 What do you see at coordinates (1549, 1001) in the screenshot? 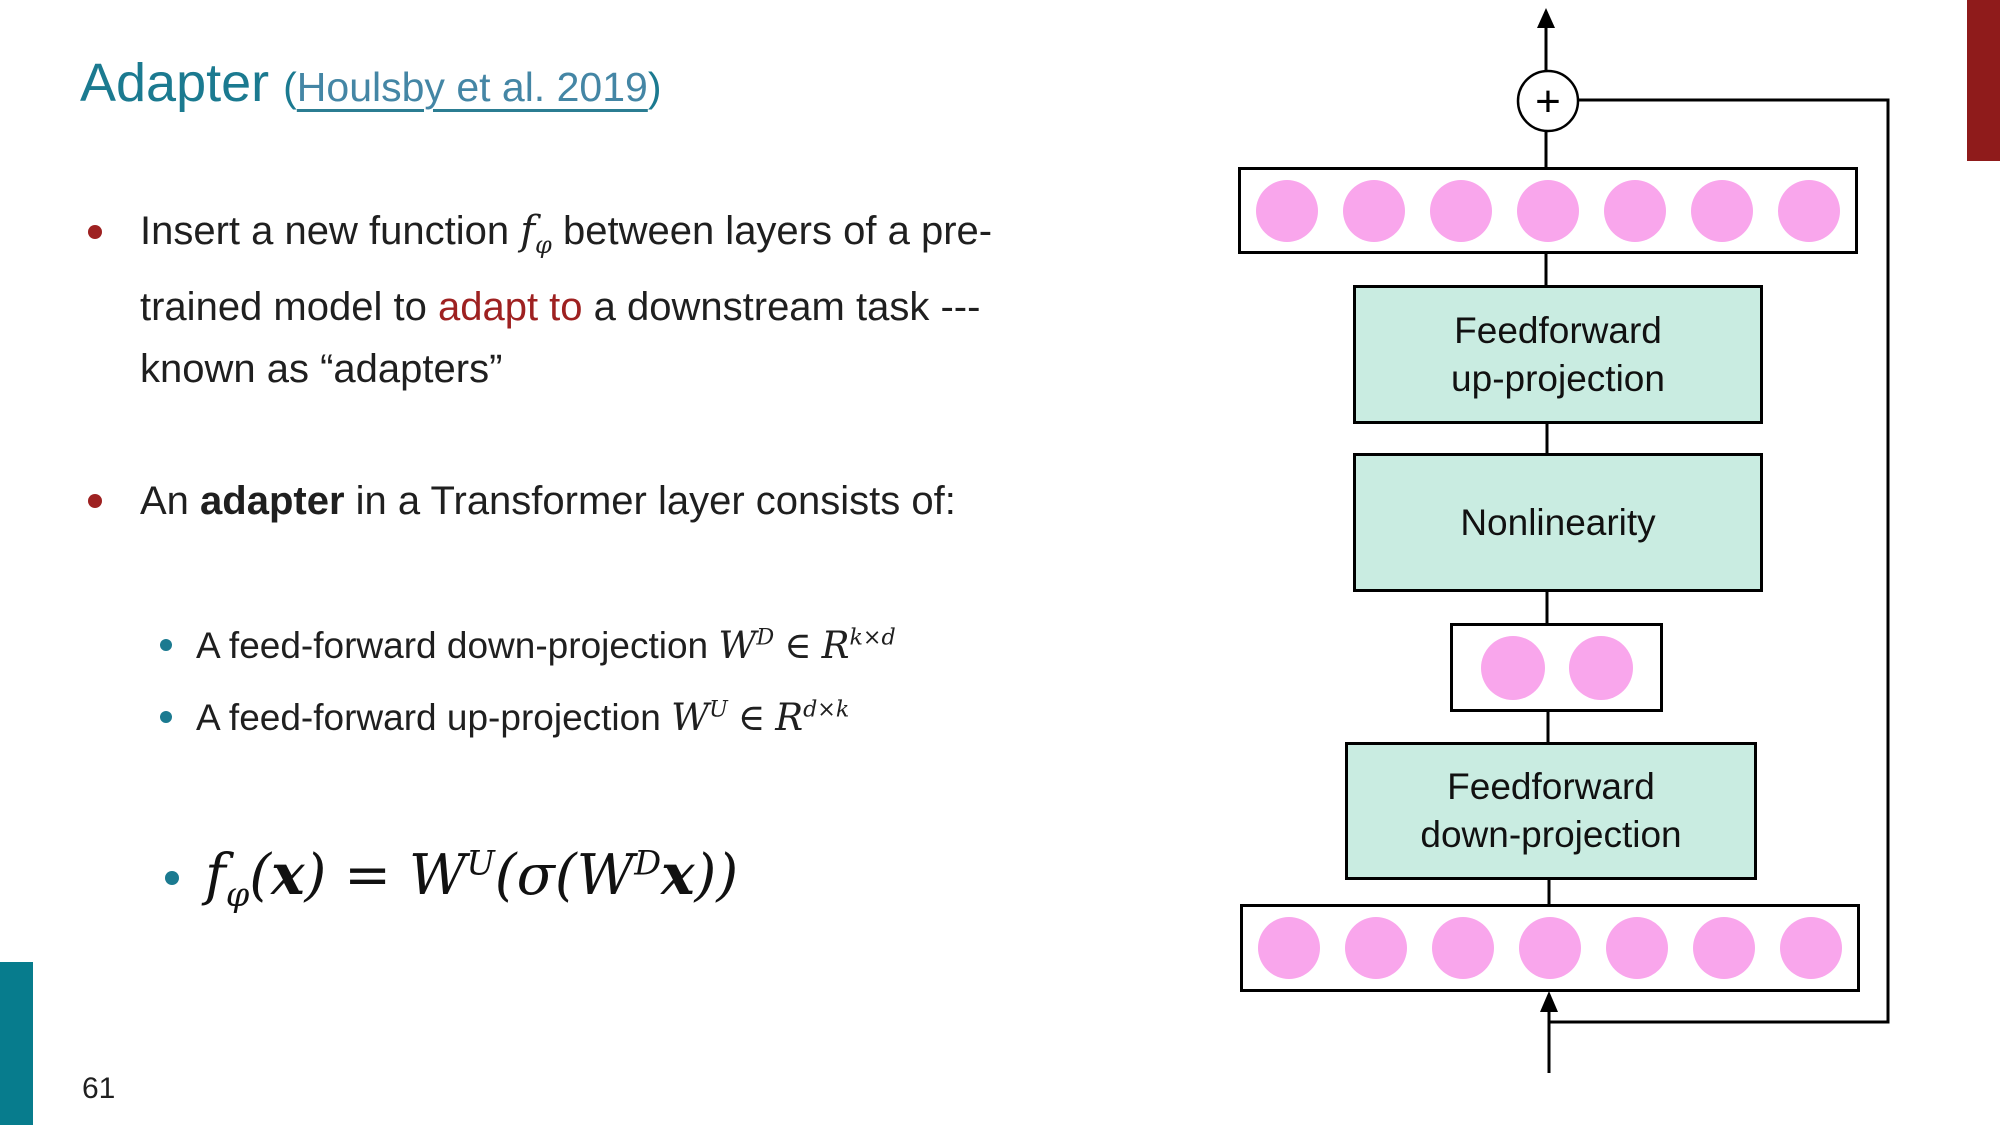
I see `input-arrowhead-icon` at bounding box center [1549, 1001].